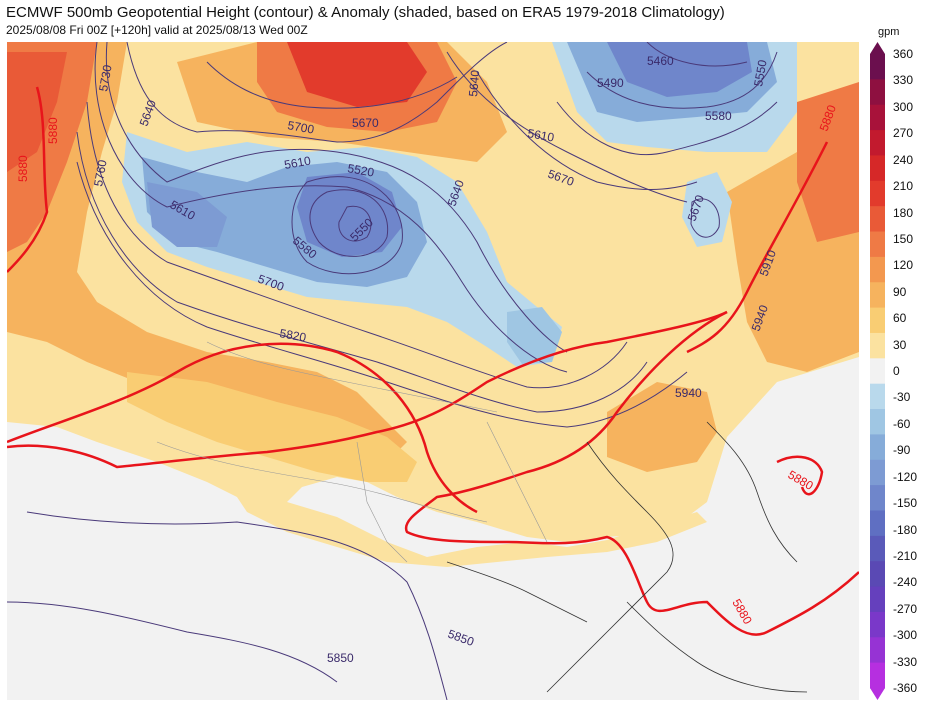 The width and height of the screenshot is (927, 708). Describe the element at coordinates (896, 371) in the screenshot. I see `colorbar-tick-label: 0` at that location.